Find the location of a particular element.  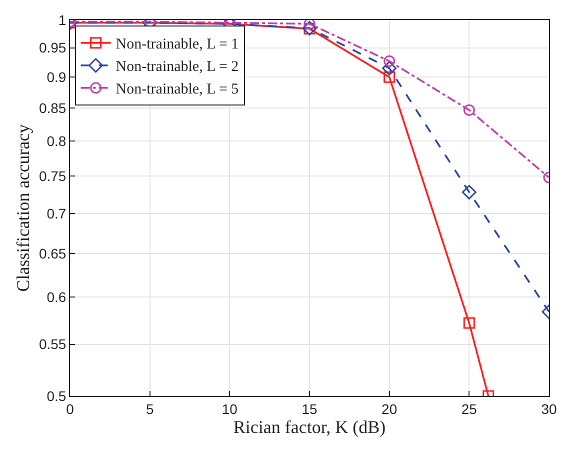

y-tick-label: 0.55 is located at coordinates (52, 344).